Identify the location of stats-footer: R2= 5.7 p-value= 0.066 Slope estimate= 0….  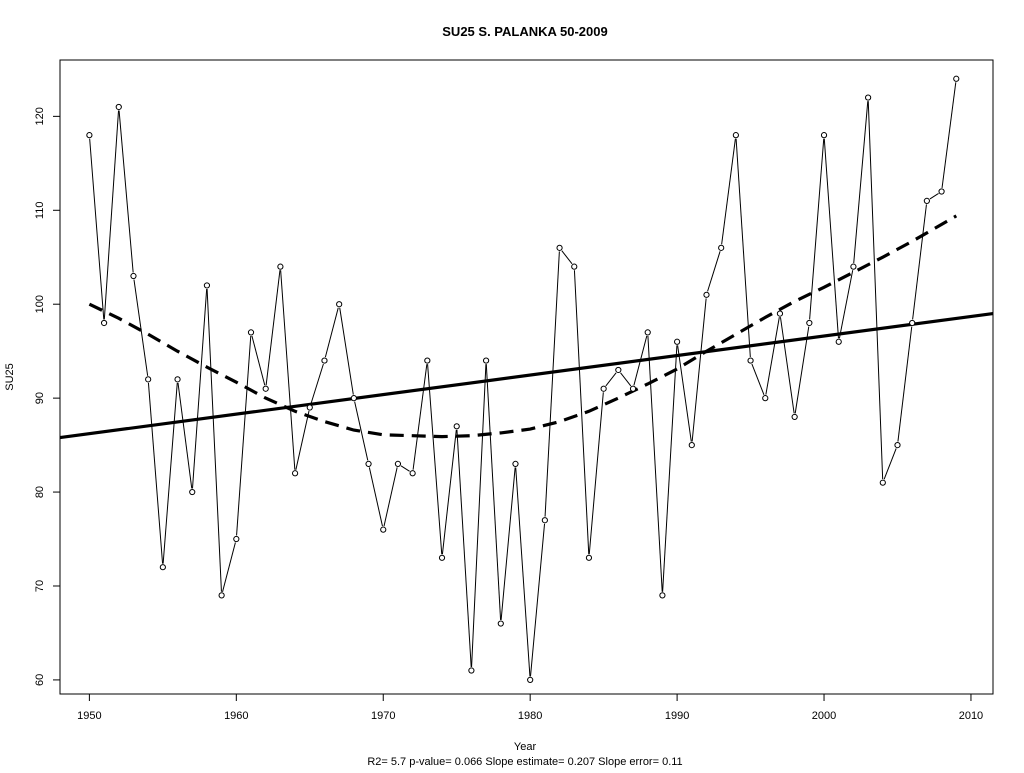
(524, 762).